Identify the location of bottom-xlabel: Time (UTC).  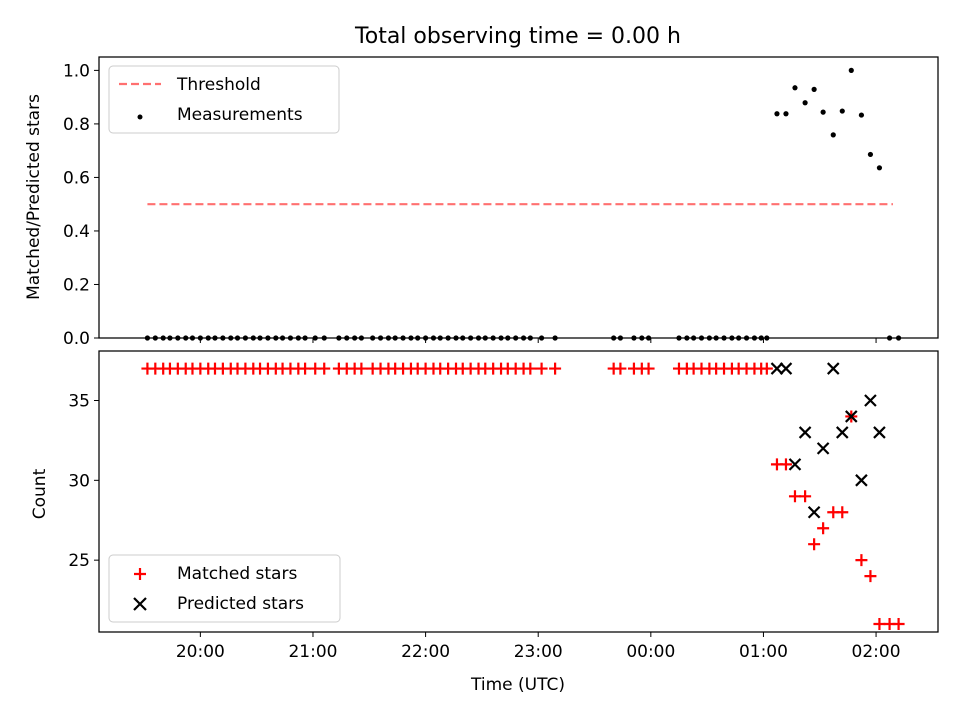
(517, 685).